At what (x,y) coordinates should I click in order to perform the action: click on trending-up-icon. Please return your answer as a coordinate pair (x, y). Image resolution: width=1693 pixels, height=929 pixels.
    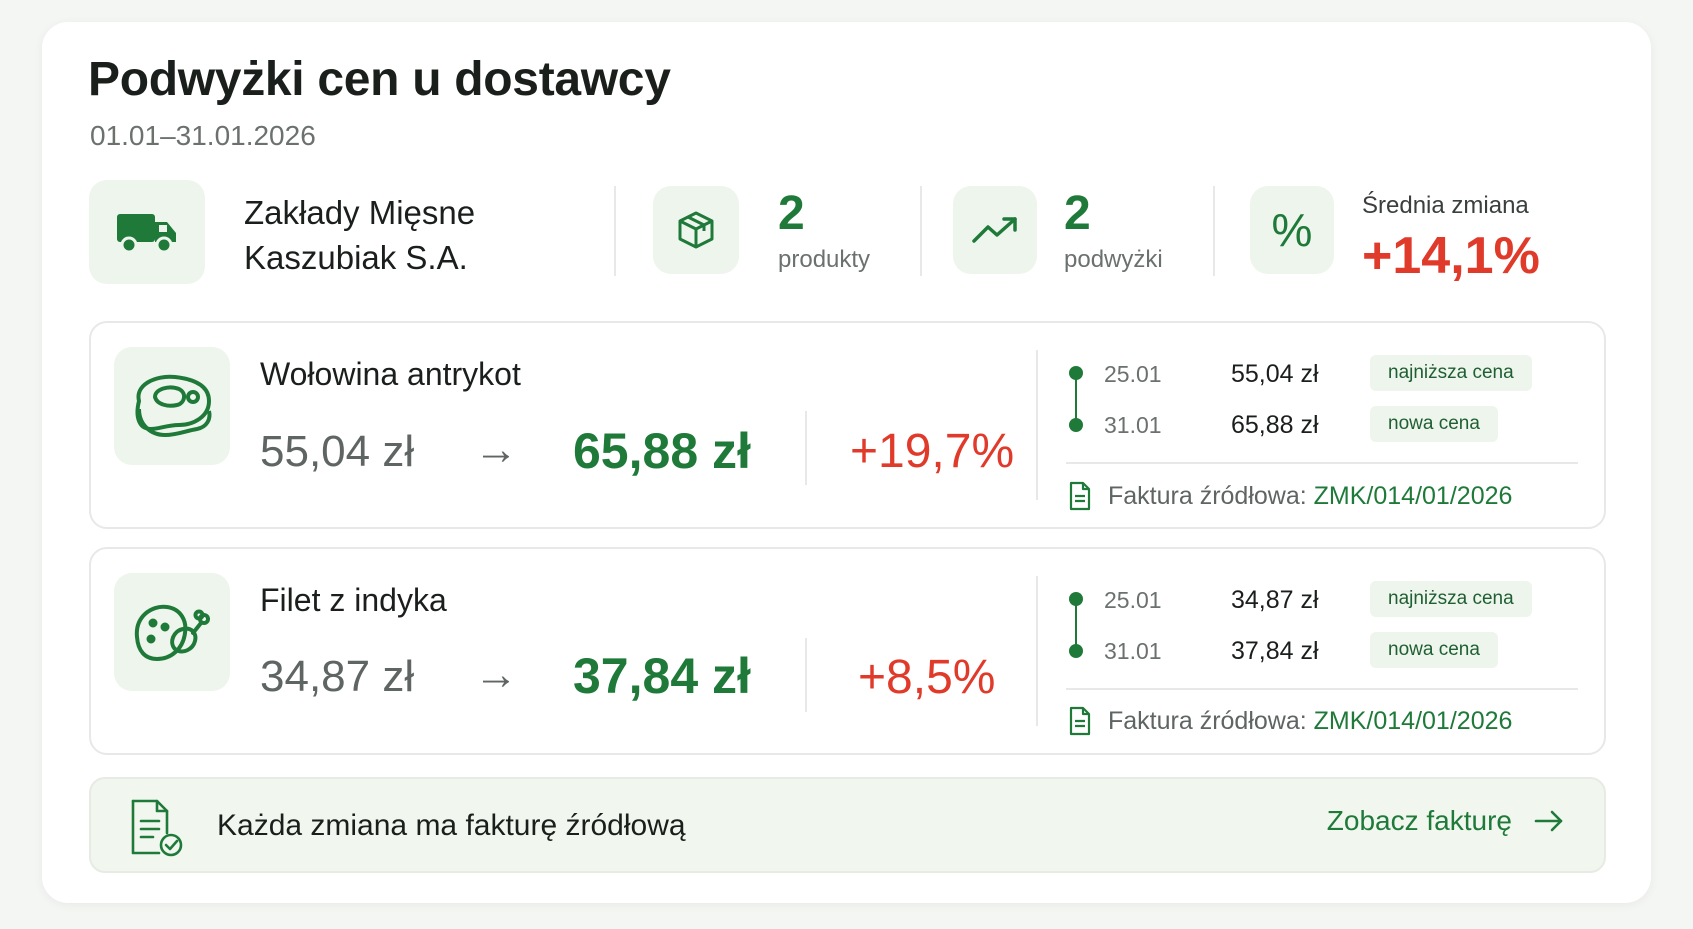
    Looking at the image, I should click on (995, 230).